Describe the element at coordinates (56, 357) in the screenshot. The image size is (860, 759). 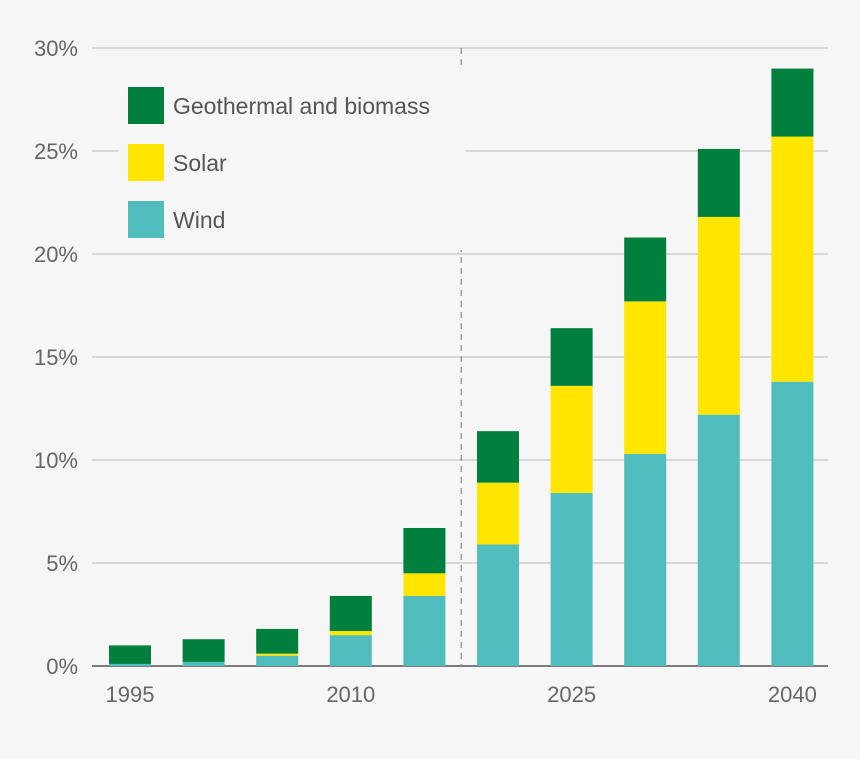
I see `y-tick-label: 15%` at that location.